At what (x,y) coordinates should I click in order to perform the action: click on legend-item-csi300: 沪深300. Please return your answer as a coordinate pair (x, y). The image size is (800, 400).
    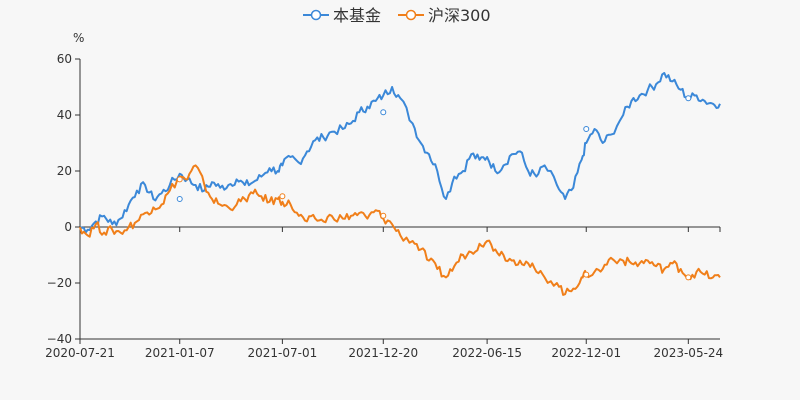
    Looking at the image, I should click on (444, 15).